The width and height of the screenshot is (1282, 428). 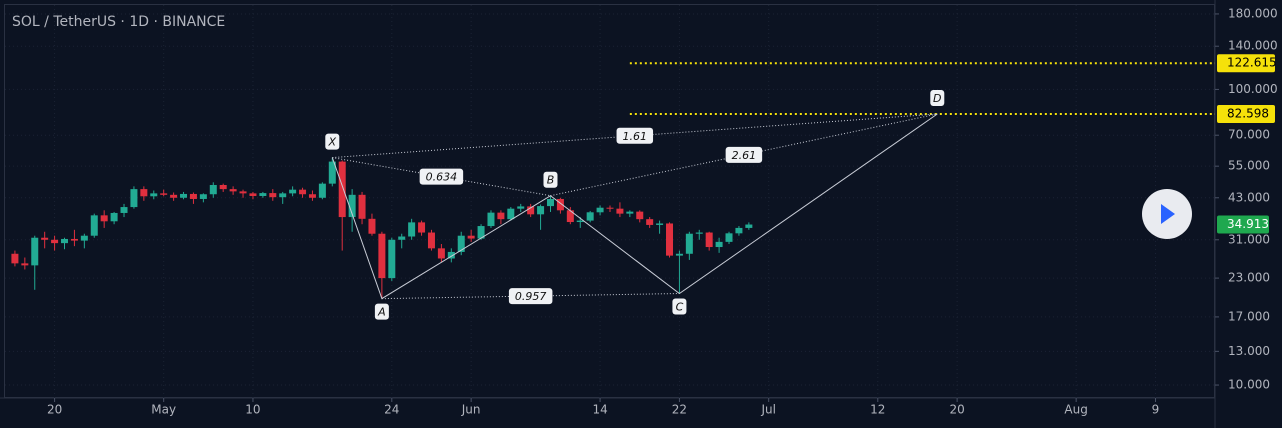 I want to click on point-label: B, so click(x=551, y=180).